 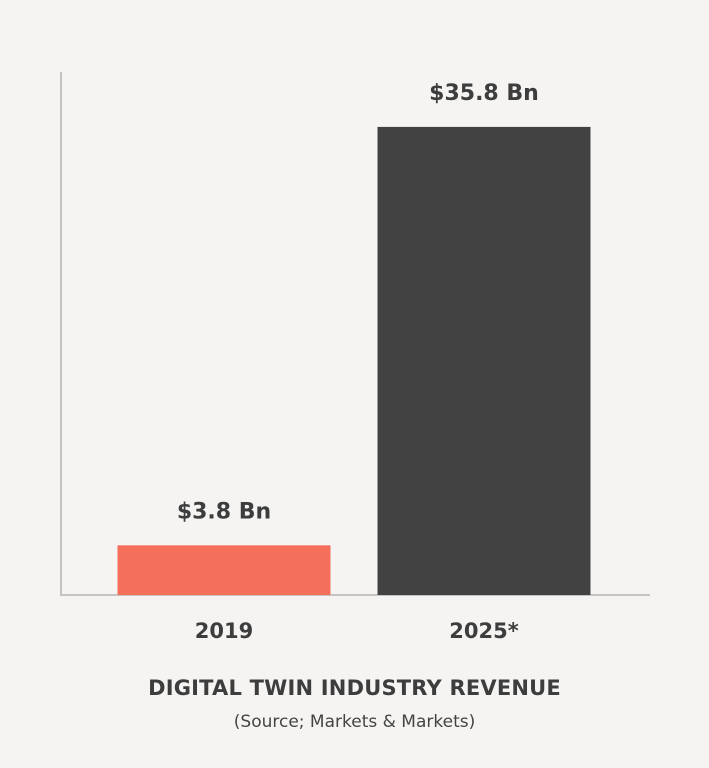 What do you see at coordinates (483, 631) in the screenshot?
I see `x-tick-label: 2025*` at bounding box center [483, 631].